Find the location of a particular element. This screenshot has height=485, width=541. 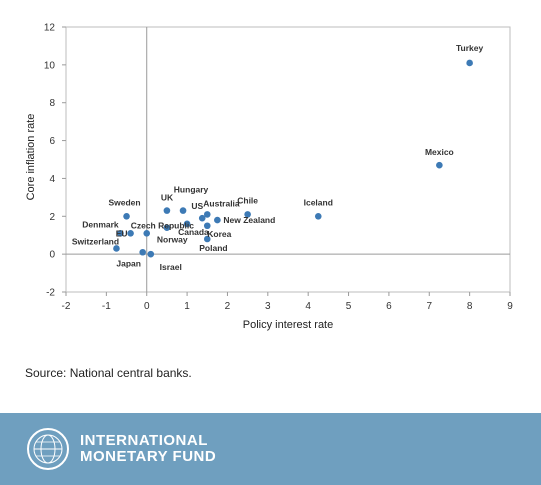

imf-brand-name: INTERNATIONAL MONETARY FUND is located at coordinates (148, 449).